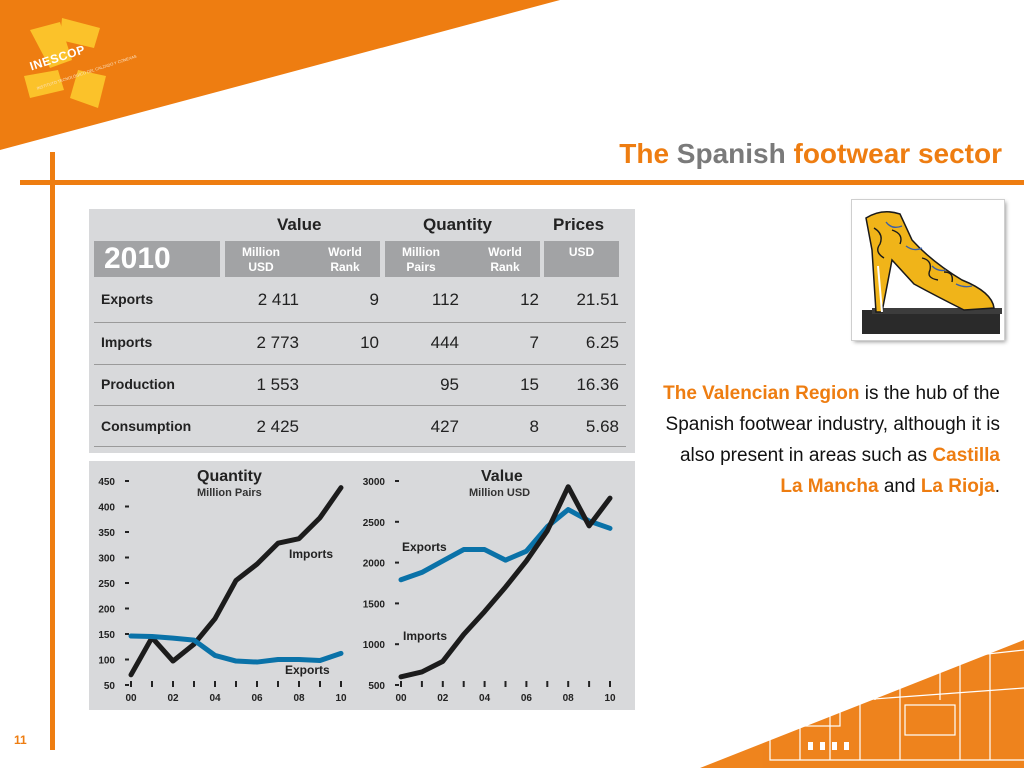  I want to click on y-tick-label: 3000, so click(374, 482).